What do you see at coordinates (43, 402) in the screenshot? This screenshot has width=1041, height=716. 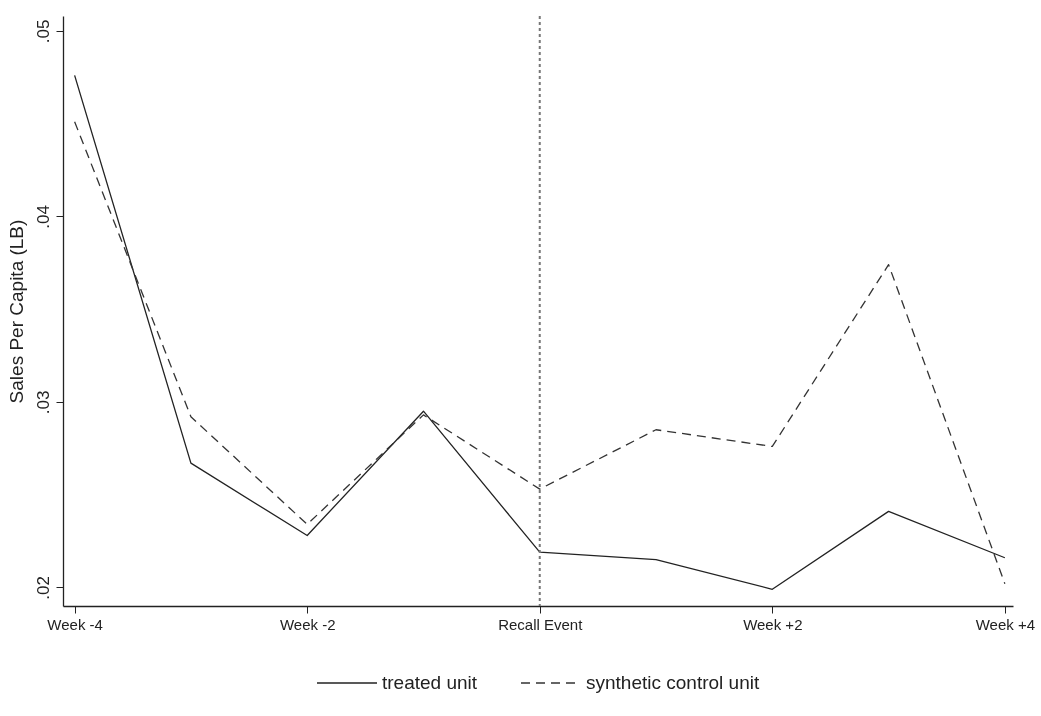 I see `y-tick-label: .03` at bounding box center [43, 402].